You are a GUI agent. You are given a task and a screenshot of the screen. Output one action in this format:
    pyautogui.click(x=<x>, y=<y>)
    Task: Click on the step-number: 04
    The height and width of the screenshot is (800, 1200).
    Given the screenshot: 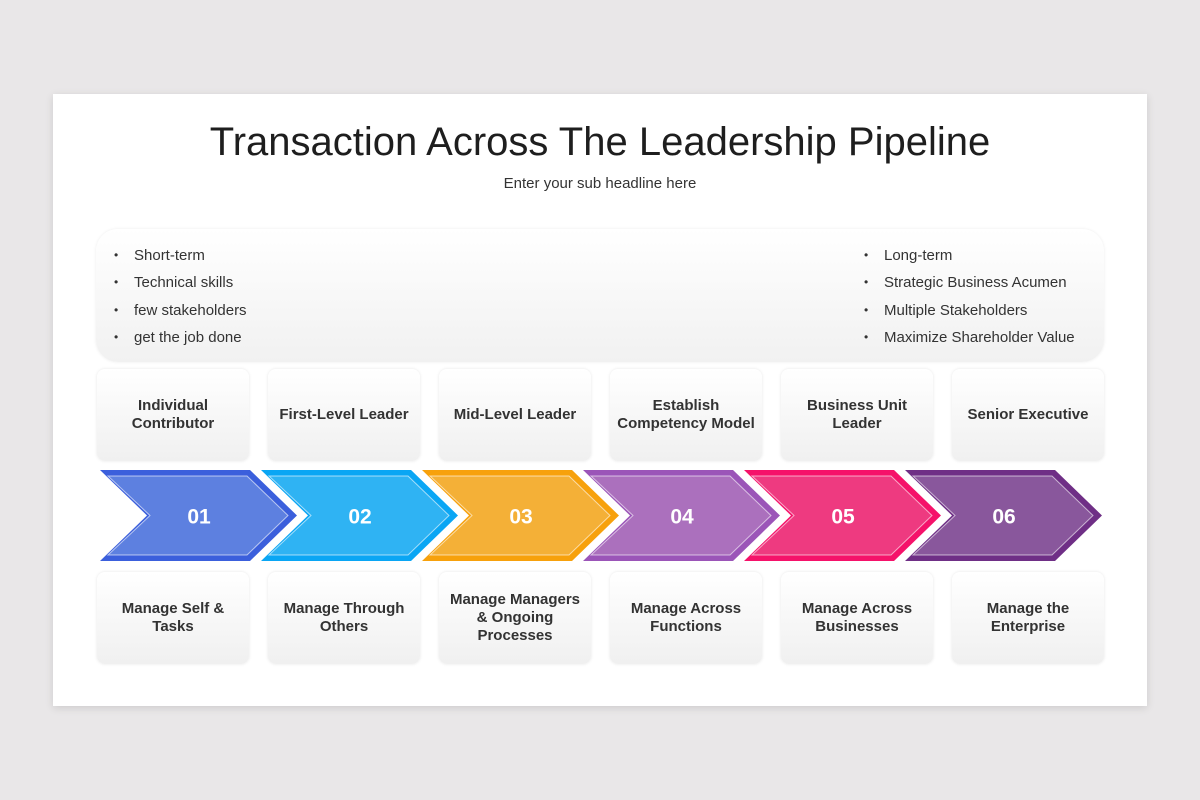 What is the action you would take?
    pyautogui.click(x=682, y=517)
    